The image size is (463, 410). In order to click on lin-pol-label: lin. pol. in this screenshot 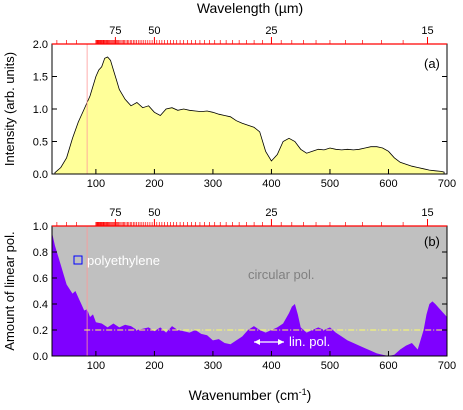, I will do `click(309, 341)`.